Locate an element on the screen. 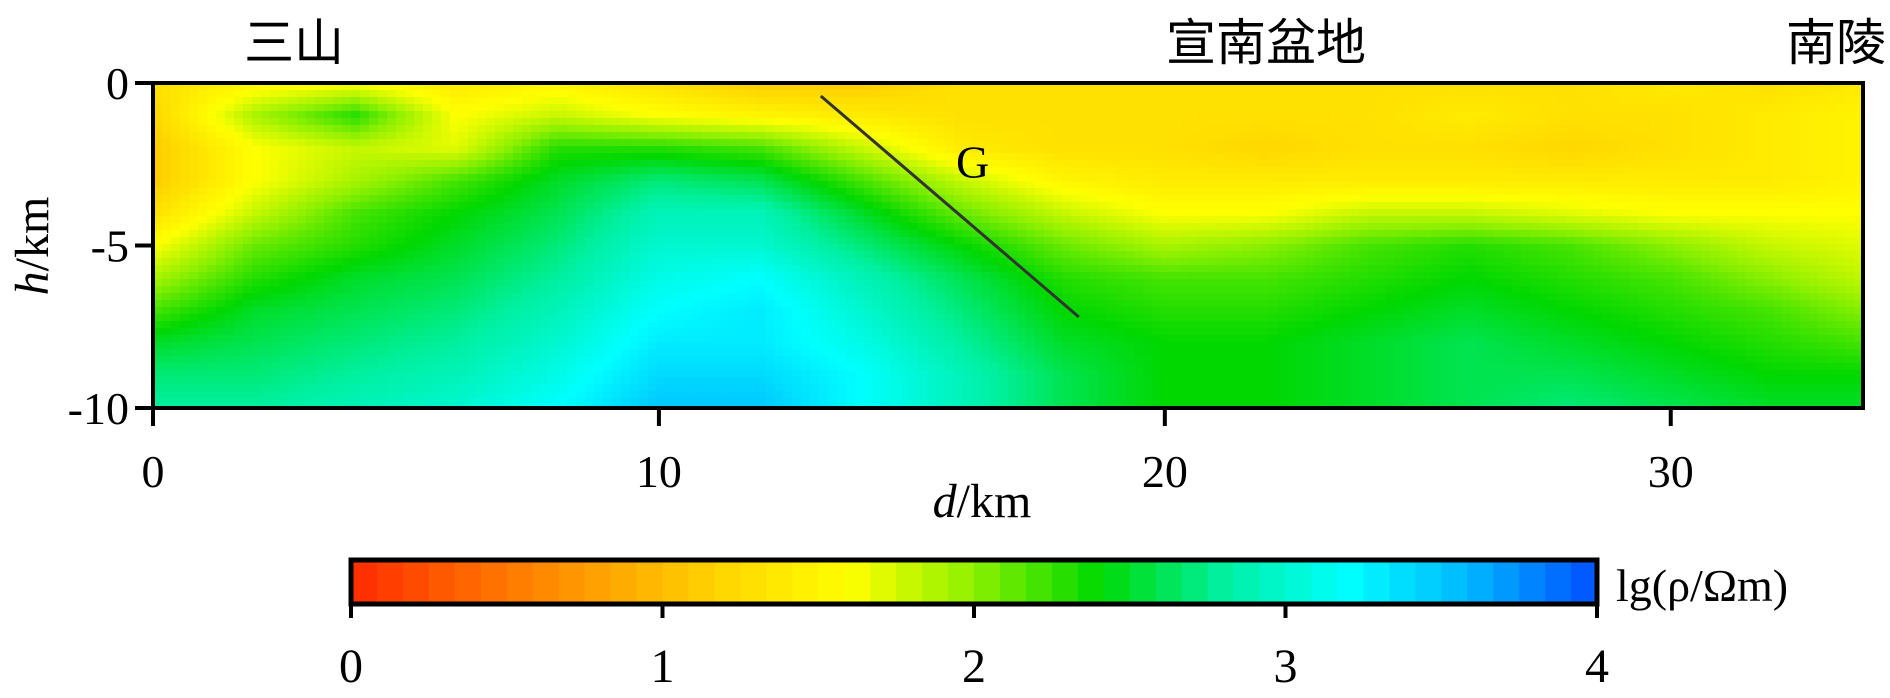  location-label: 三山 is located at coordinates (294, 43).